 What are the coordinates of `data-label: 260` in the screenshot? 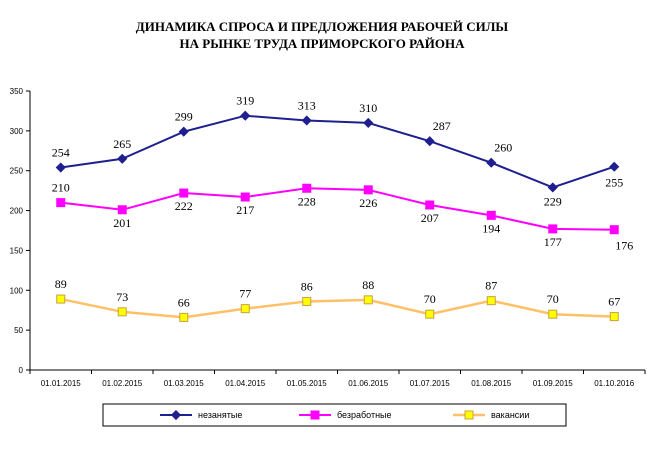 It's located at (503, 148).